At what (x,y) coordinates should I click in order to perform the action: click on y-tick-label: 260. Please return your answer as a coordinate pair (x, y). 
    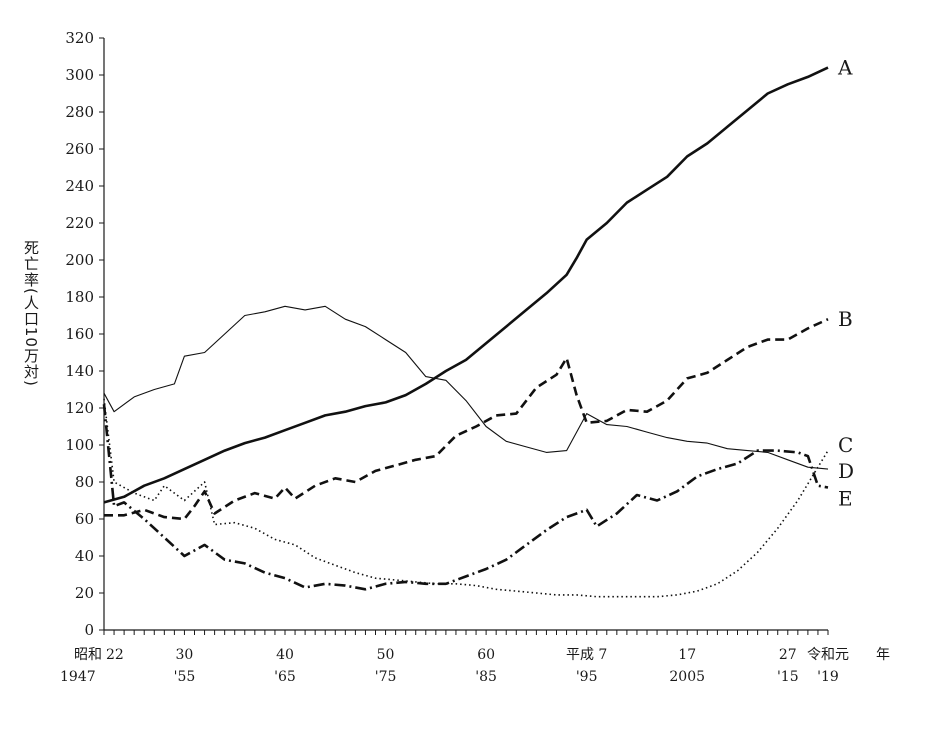
    Looking at the image, I should click on (79, 149).